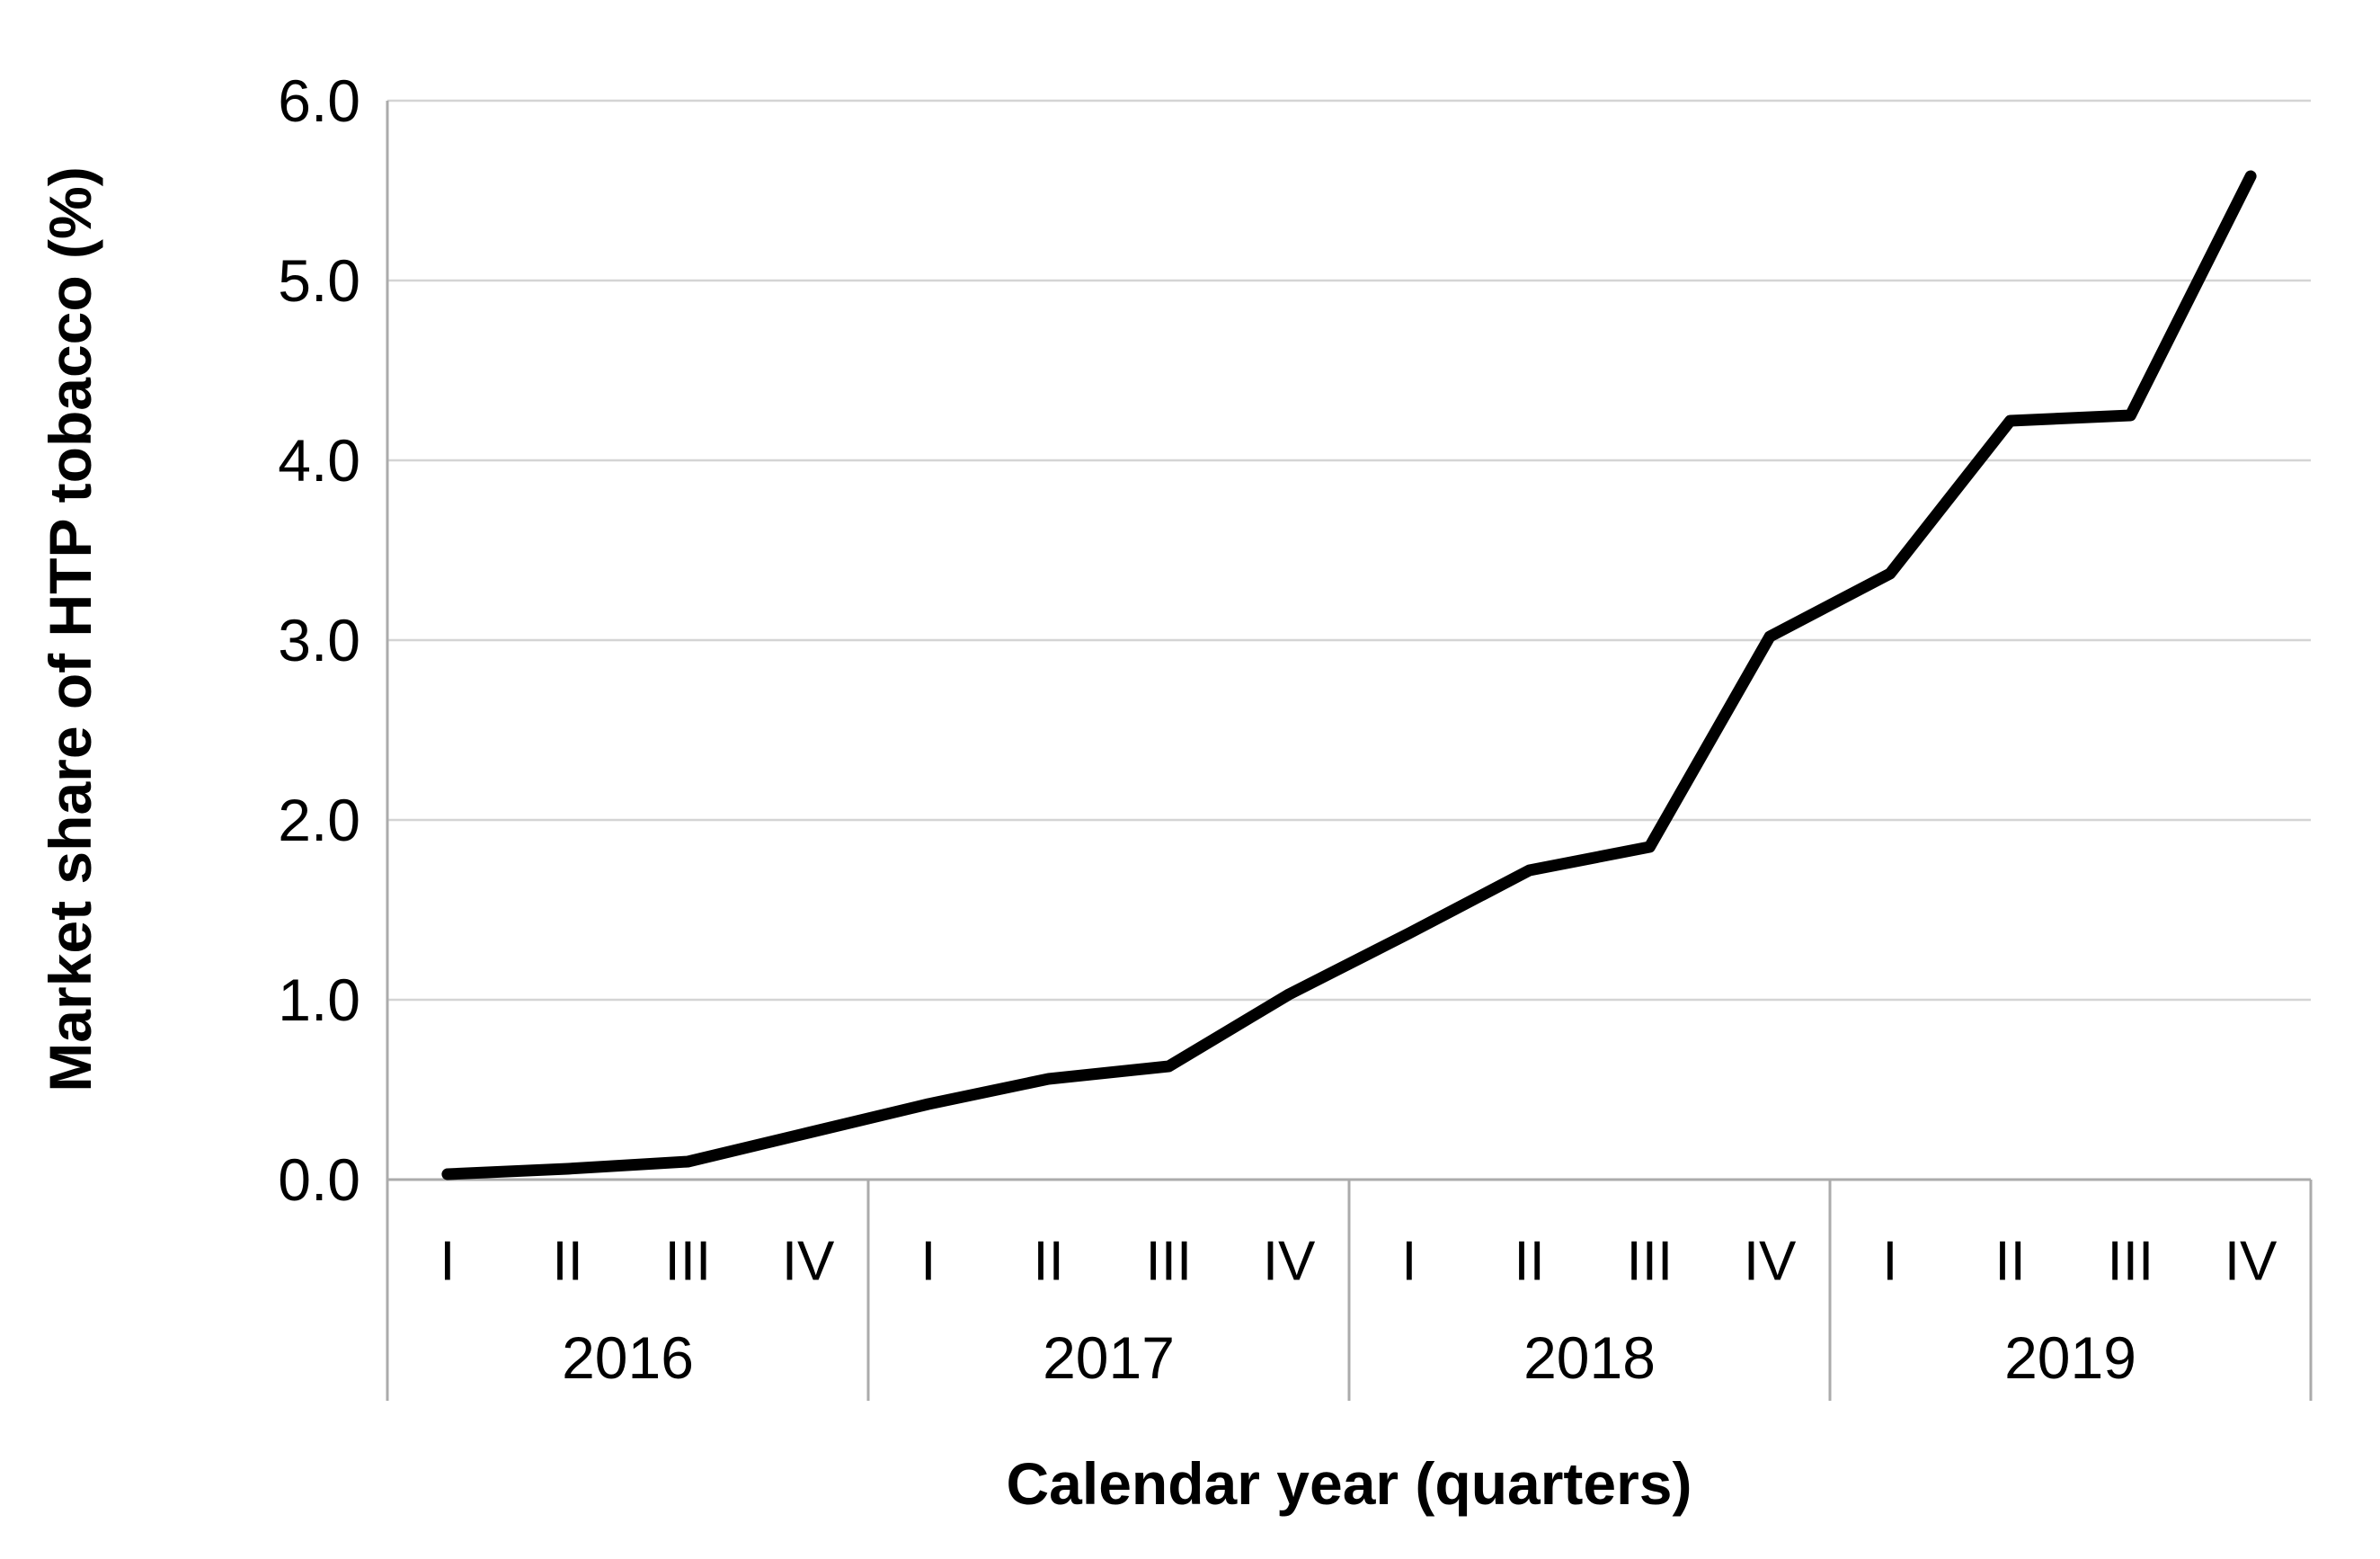 This screenshot has height=1559, width=2380. What do you see at coordinates (319, 1000) in the screenshot?
I see `y-tick-label: 1.0` at bounding box center [319, 1000].